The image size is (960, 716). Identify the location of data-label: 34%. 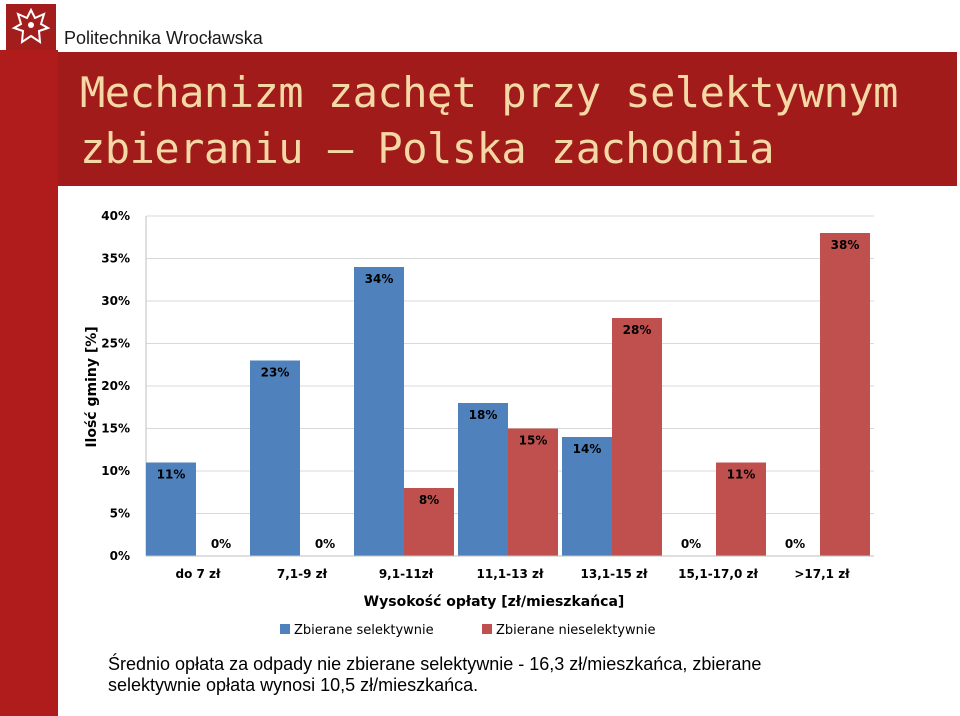
(379, 279).